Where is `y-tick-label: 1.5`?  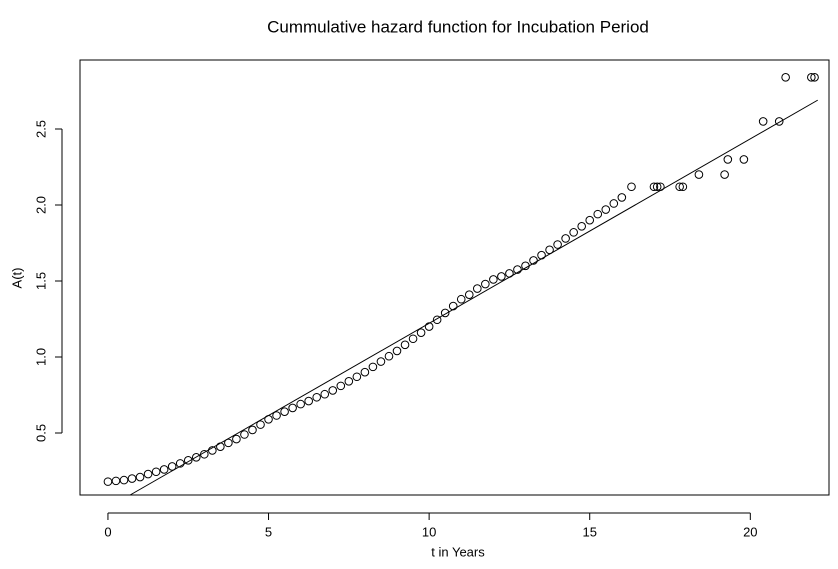
y-tick-label: 1.5 is located at coordinates (40, 281).